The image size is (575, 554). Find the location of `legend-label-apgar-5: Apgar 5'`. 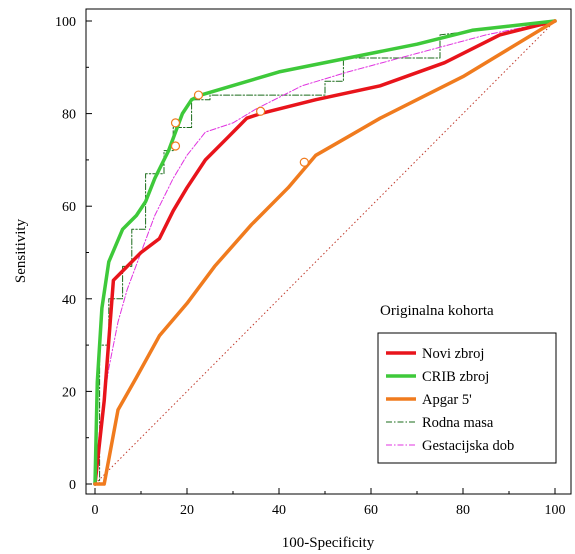

legend-label-apgar-5: Apgar 5' is located at coordinates (447, 400).